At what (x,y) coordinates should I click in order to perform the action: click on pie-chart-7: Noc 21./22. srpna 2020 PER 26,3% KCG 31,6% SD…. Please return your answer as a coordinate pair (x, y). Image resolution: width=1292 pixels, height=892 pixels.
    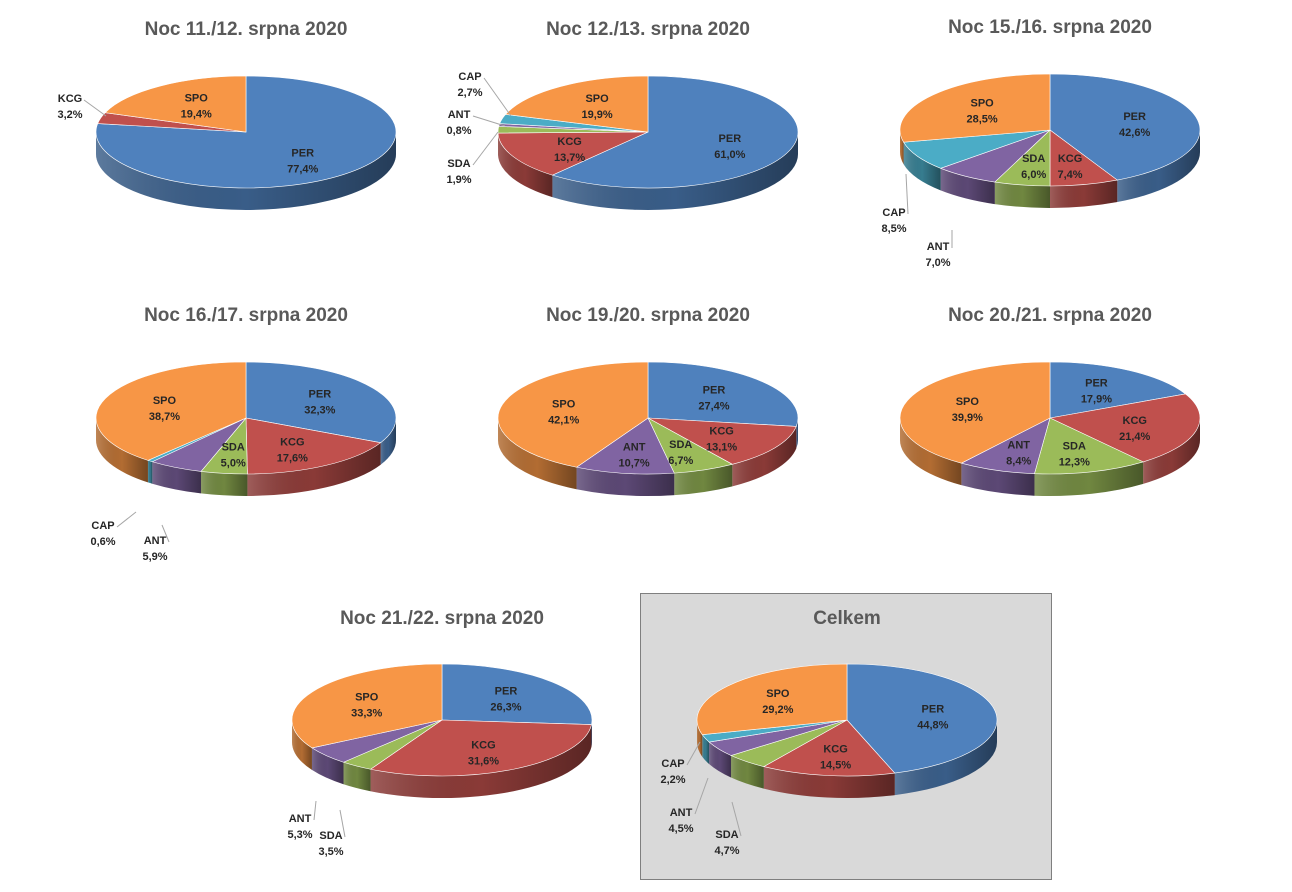
    Looking at the image, I should click on (440, 733).